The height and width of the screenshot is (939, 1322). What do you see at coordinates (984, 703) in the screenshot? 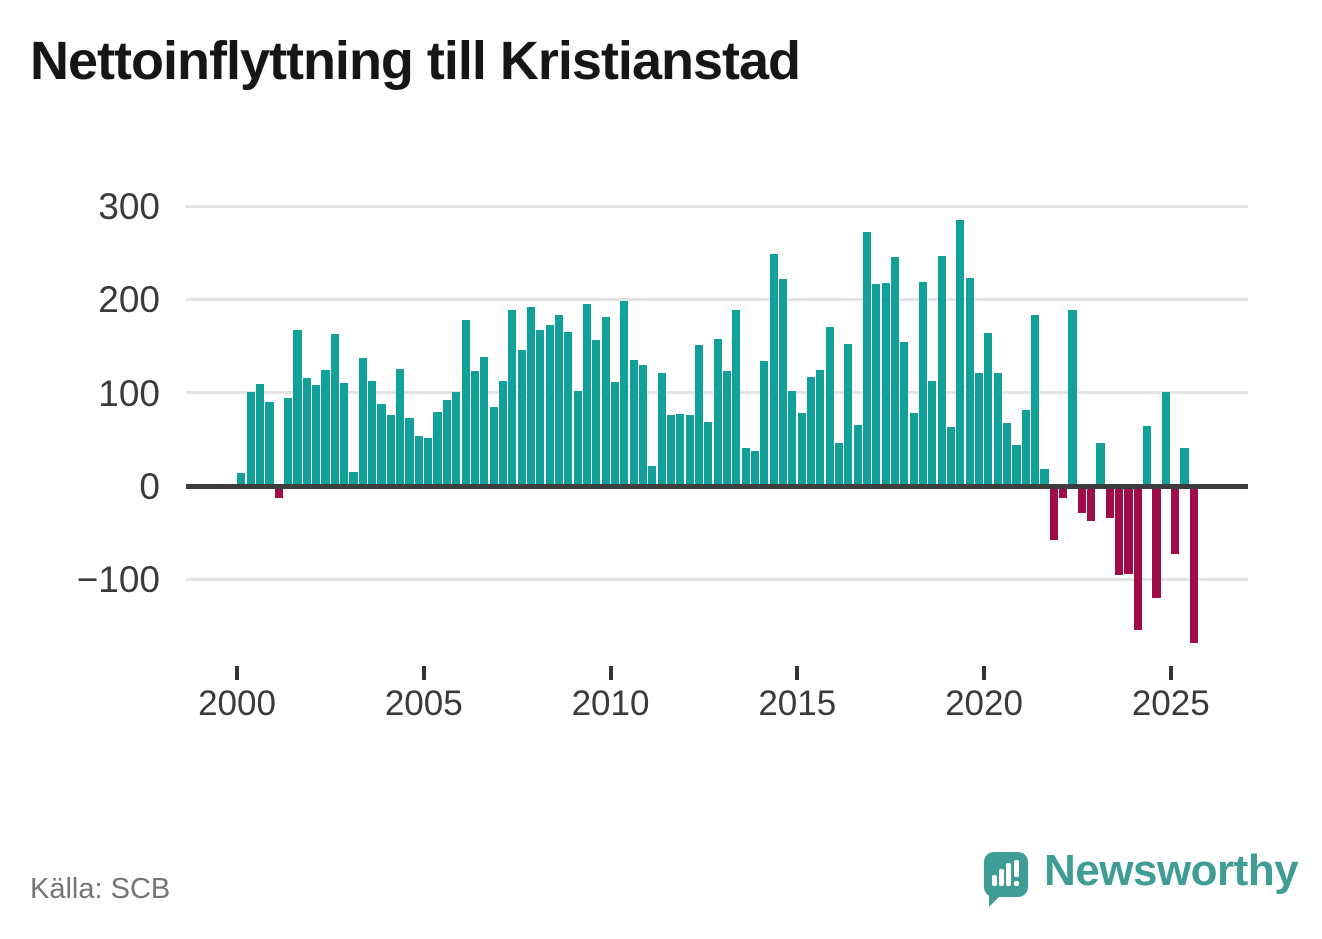
I see `x-axis-label: 2020` at bounding box center [984, 703].